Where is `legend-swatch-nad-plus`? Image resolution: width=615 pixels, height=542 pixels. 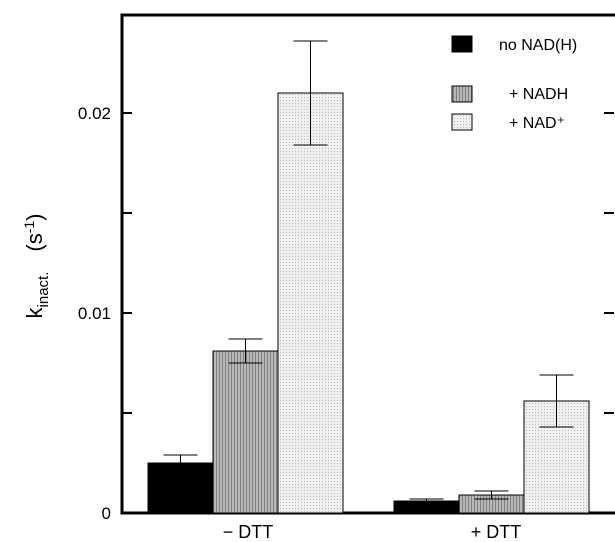
legend-swatch-nad-plus is located at coordinates (462, 122).